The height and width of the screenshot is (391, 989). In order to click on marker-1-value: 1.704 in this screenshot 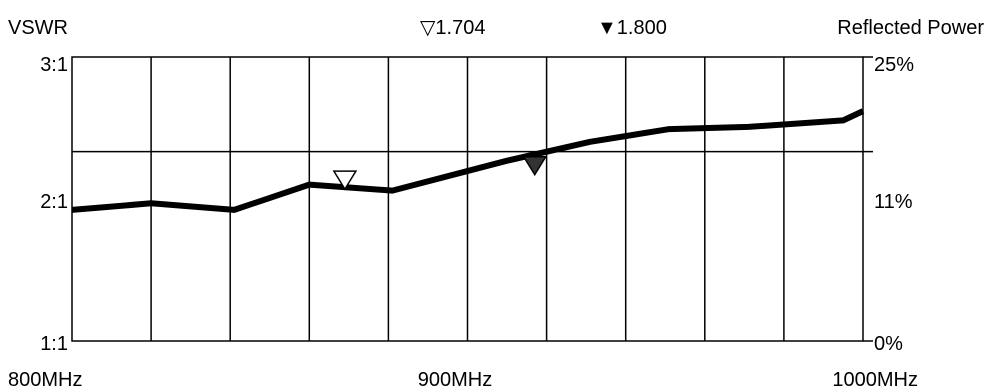, I will do `click(460, 28)`.